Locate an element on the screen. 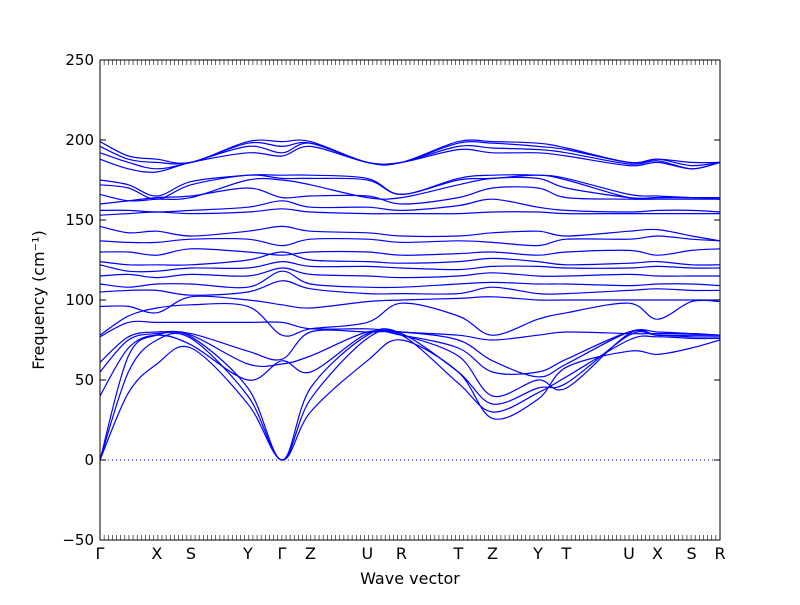 The height and width of the screenshot is (605, 800). y-tick-label: 200 is located at coordinates (79, 140).